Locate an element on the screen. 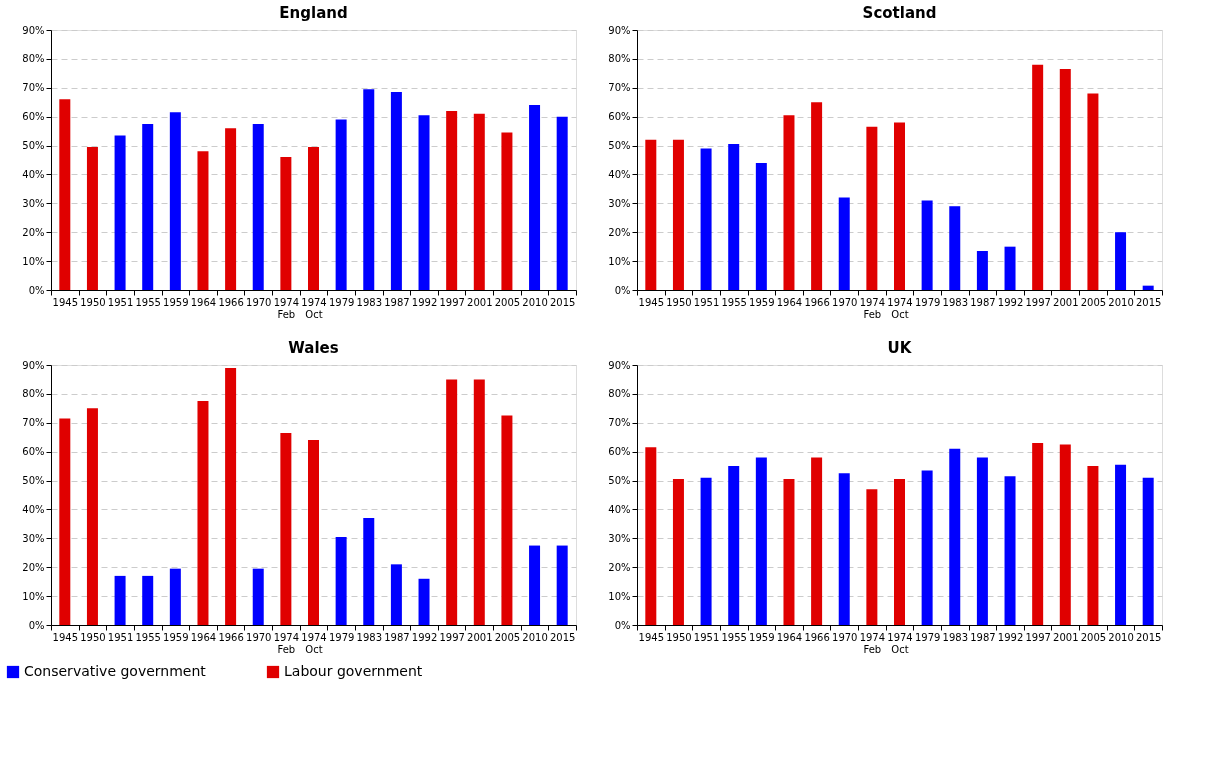  x-tick-label: 1966 is located at coordinates (231, 302).